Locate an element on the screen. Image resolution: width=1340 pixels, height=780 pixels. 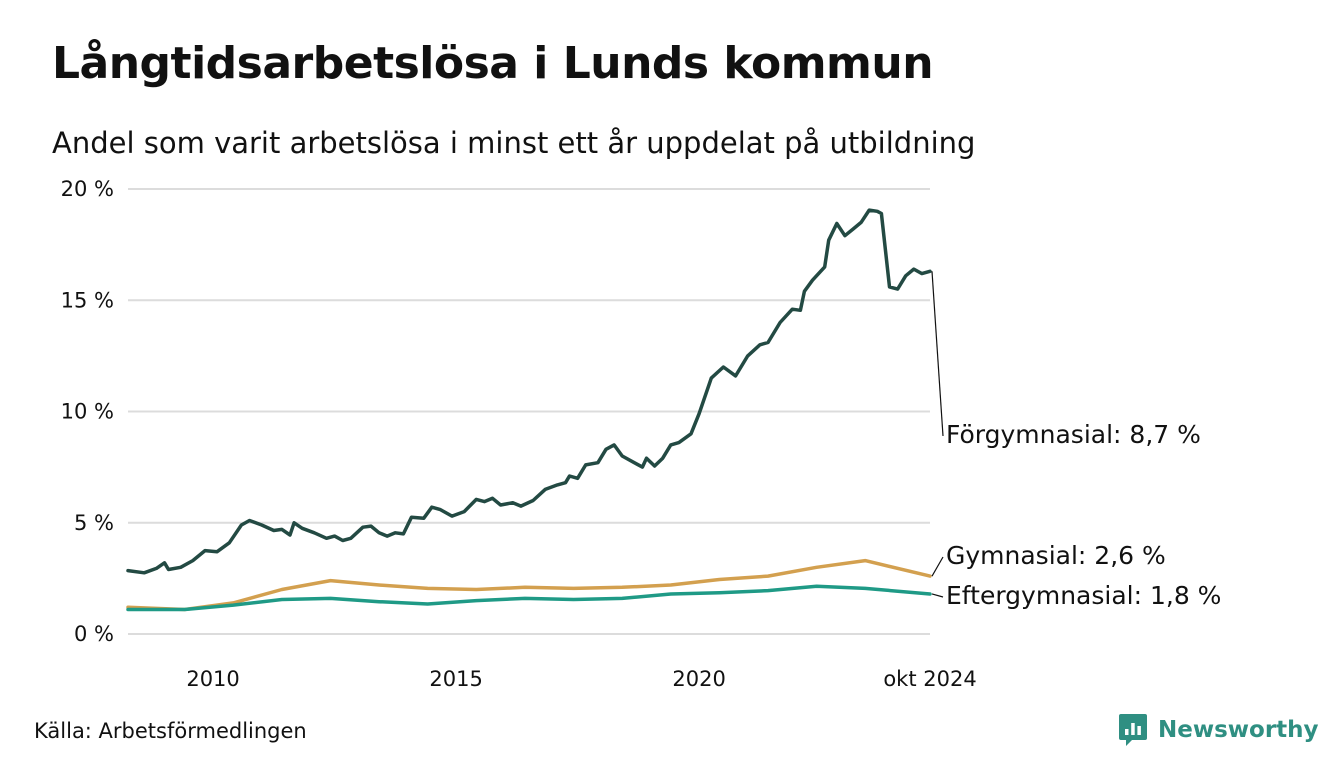
y-axis-labels: 0 % 5 % 10 % 15 % 20 % is located at coordinates (87, 411).